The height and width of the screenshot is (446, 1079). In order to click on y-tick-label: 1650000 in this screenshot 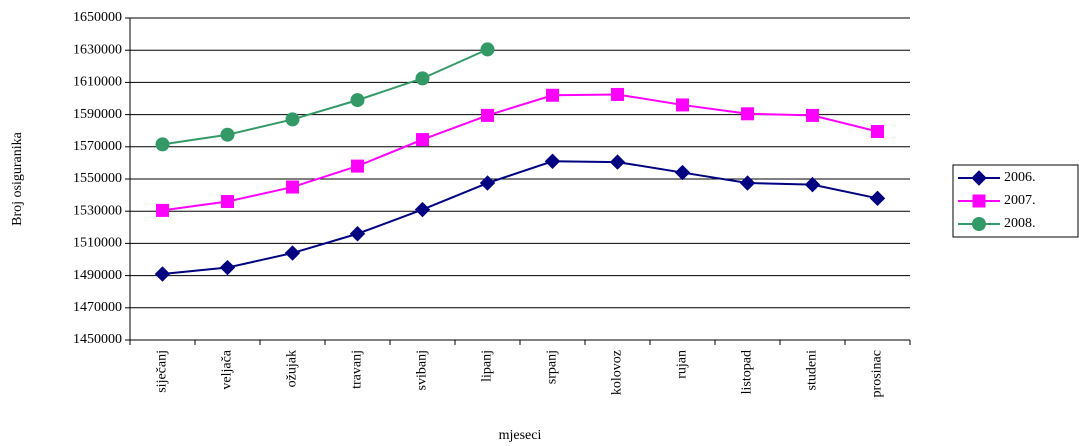, I will do `click(97, 17)`.